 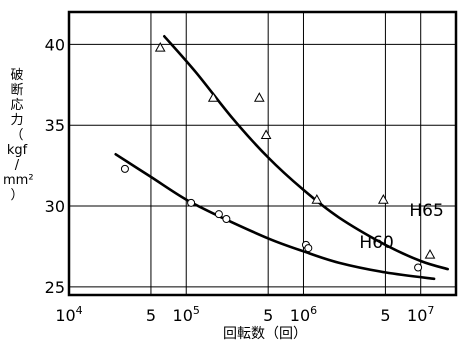 I want to click on x-tick-label: 10⁴, so click(x=68, y=314).